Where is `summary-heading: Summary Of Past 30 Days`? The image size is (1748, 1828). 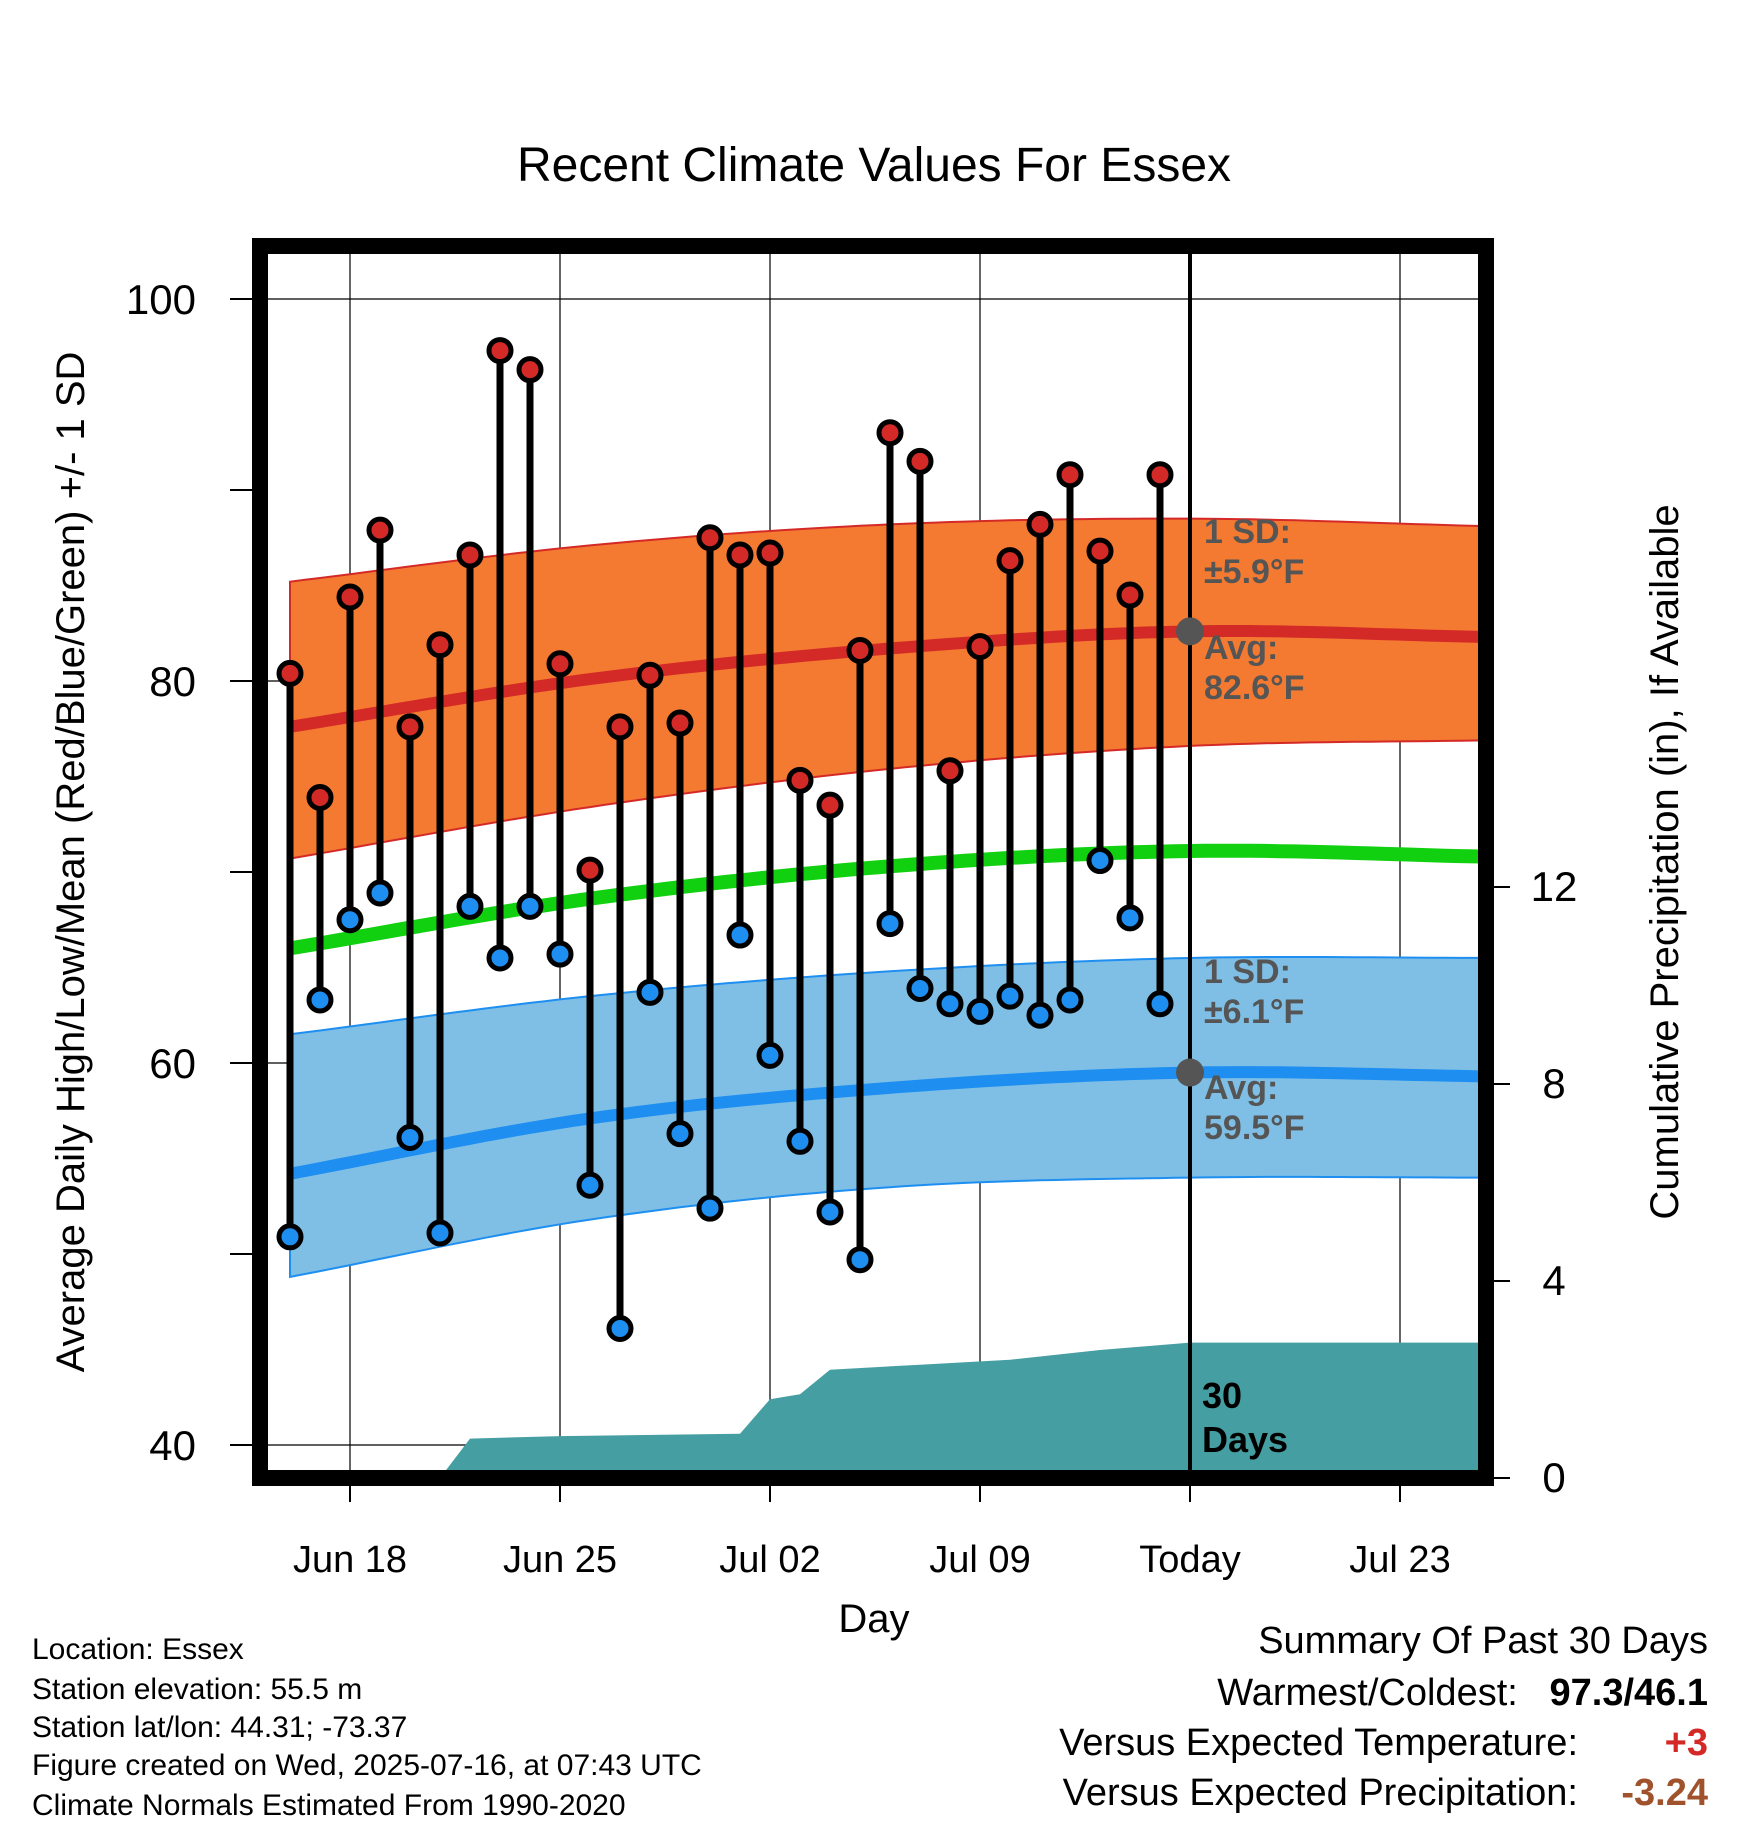
summary-heading: Summary Of Past 30 Days is located at coordinates (1483, 1641).